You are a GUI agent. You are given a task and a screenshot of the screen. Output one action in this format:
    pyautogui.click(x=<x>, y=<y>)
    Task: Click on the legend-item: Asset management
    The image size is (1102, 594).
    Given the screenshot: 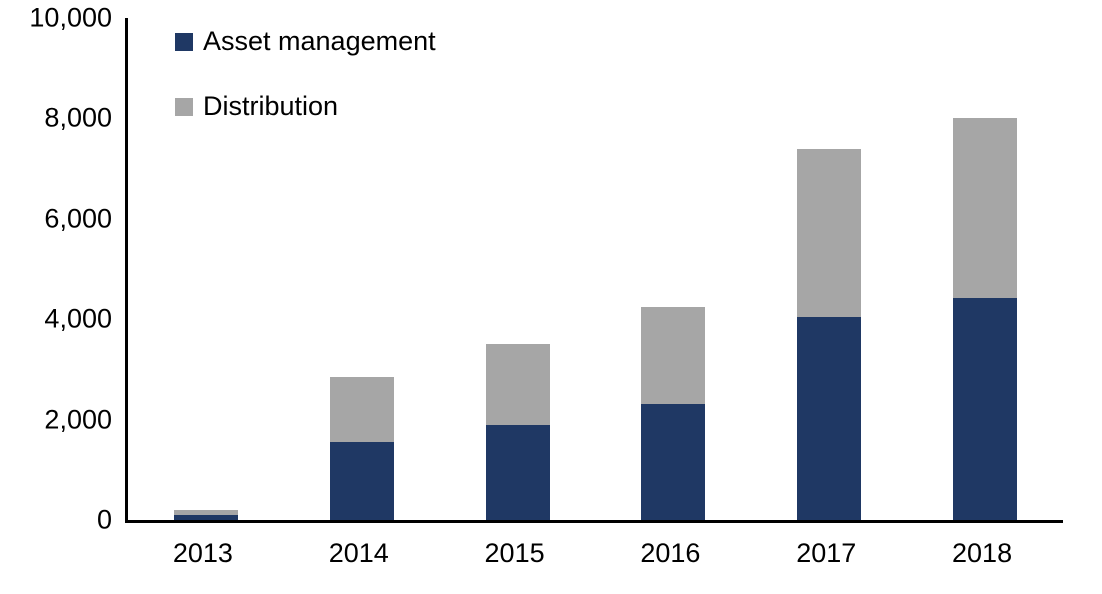 What is the action you would take?
    pyautogui.click(x=305, y=41)
    